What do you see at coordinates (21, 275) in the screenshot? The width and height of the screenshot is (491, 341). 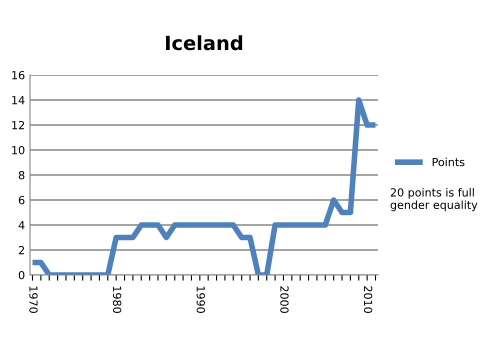 I see `y-tick-label: 0` at bounding box center [21, 275].